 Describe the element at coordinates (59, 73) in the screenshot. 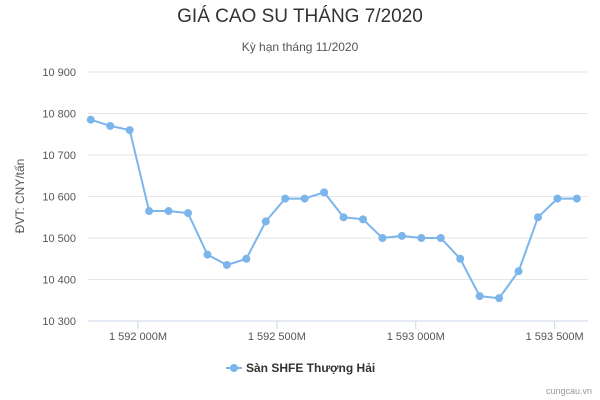

I see `y-tick-label: 10 900` at that location.